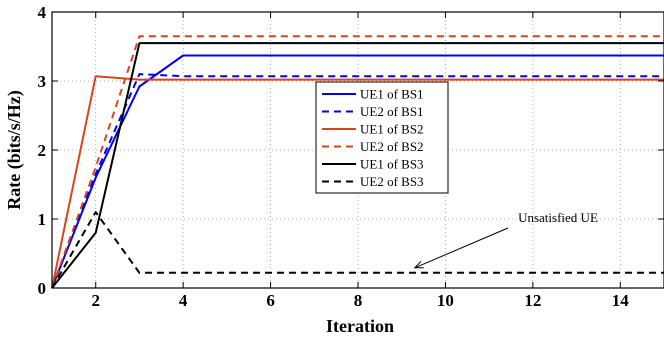  What do you see at coordinates (392, 146) in the screenshot?
I see `legend-label: UE2 of BS2` at bounding box center [392, 146].